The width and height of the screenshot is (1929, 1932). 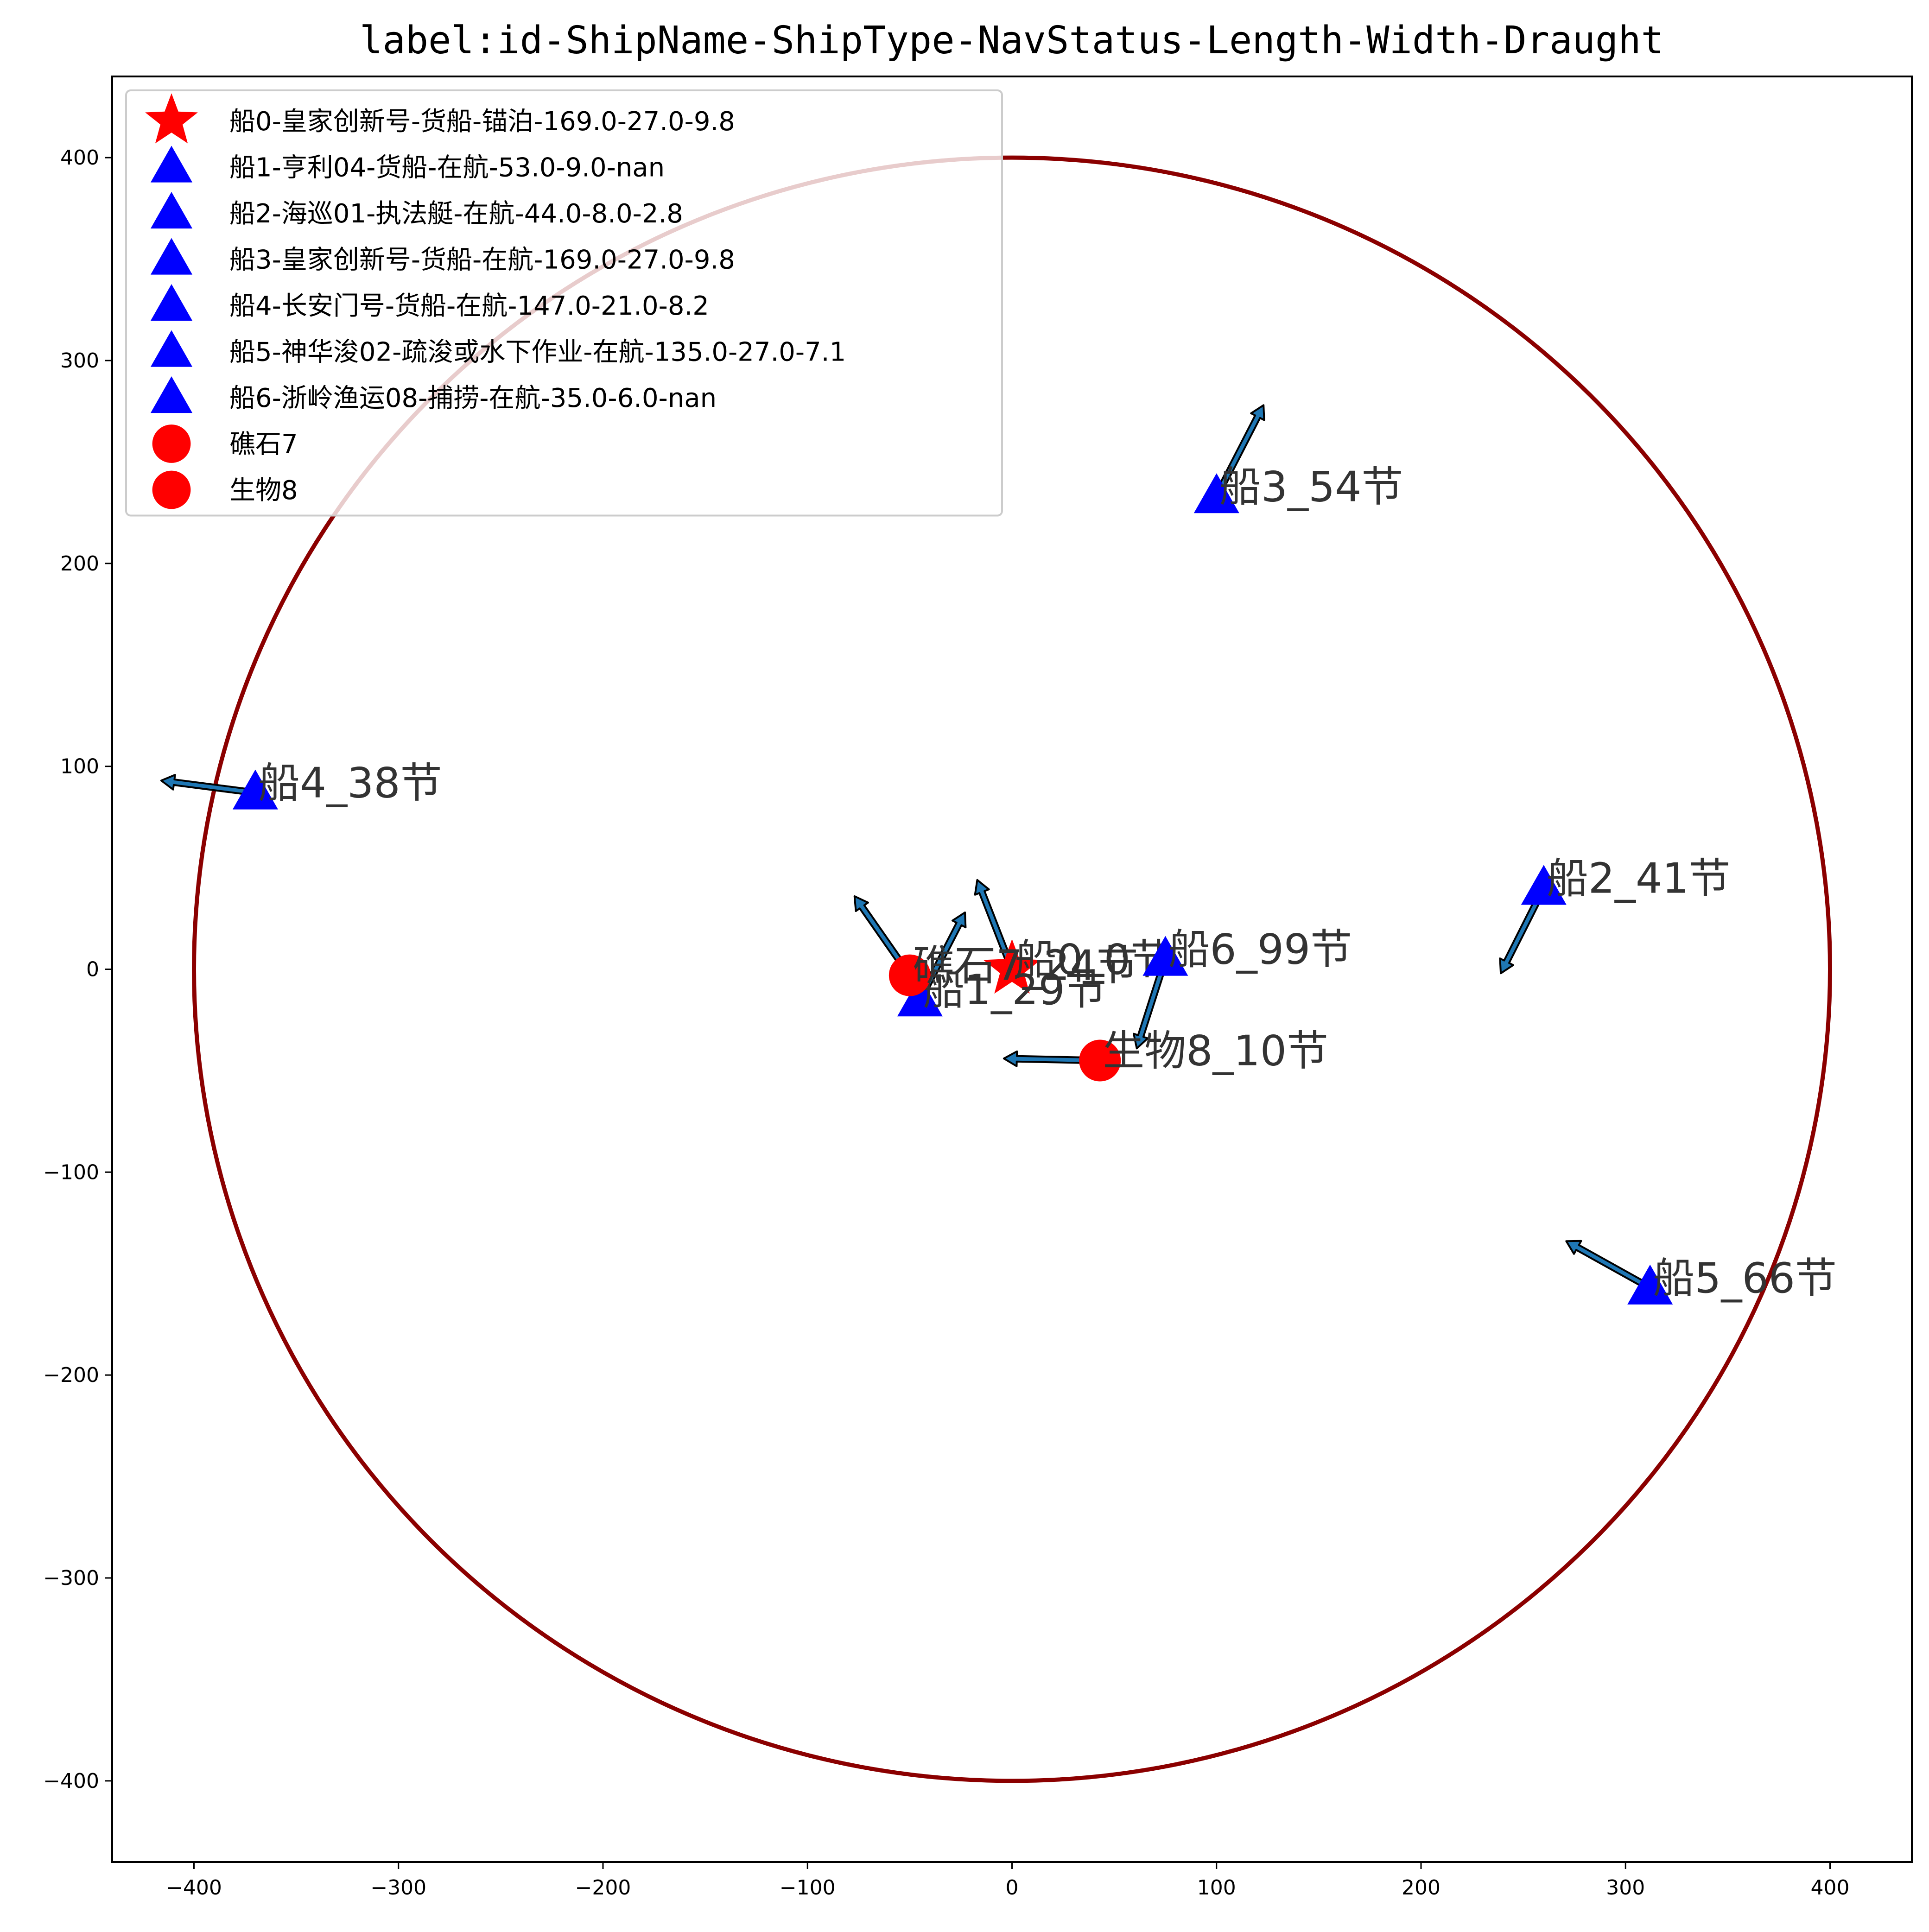 I want to click on legend-entry-ship4: 船4-长安门号-货船-在航-147.0-21.0-8.2, so click(x=469, y=306).